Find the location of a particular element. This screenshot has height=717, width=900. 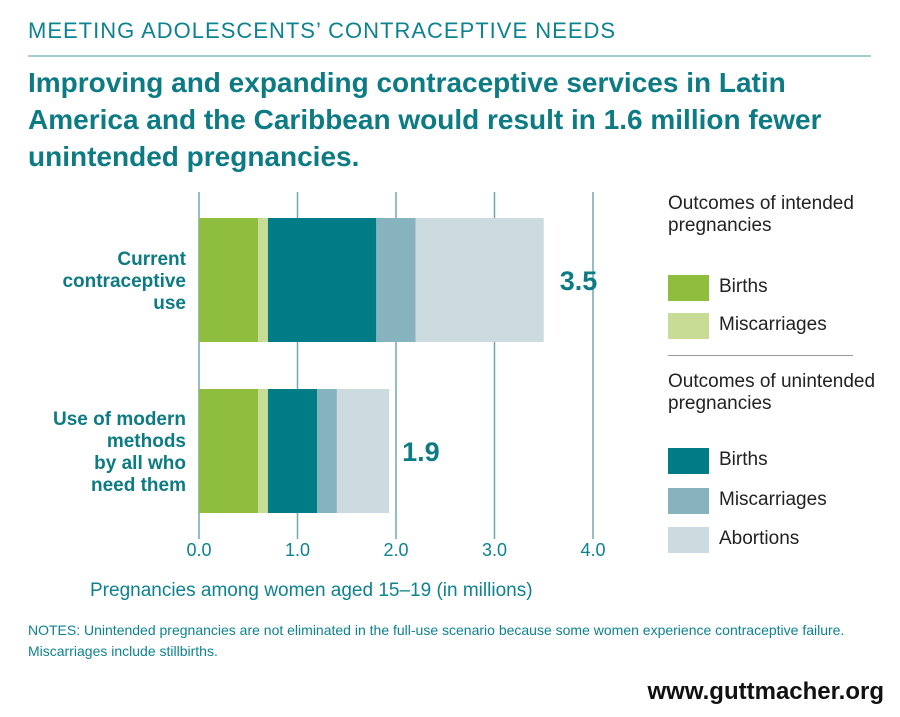

x-tick-label-2: 2.0 is located at coordinates (395, 550).